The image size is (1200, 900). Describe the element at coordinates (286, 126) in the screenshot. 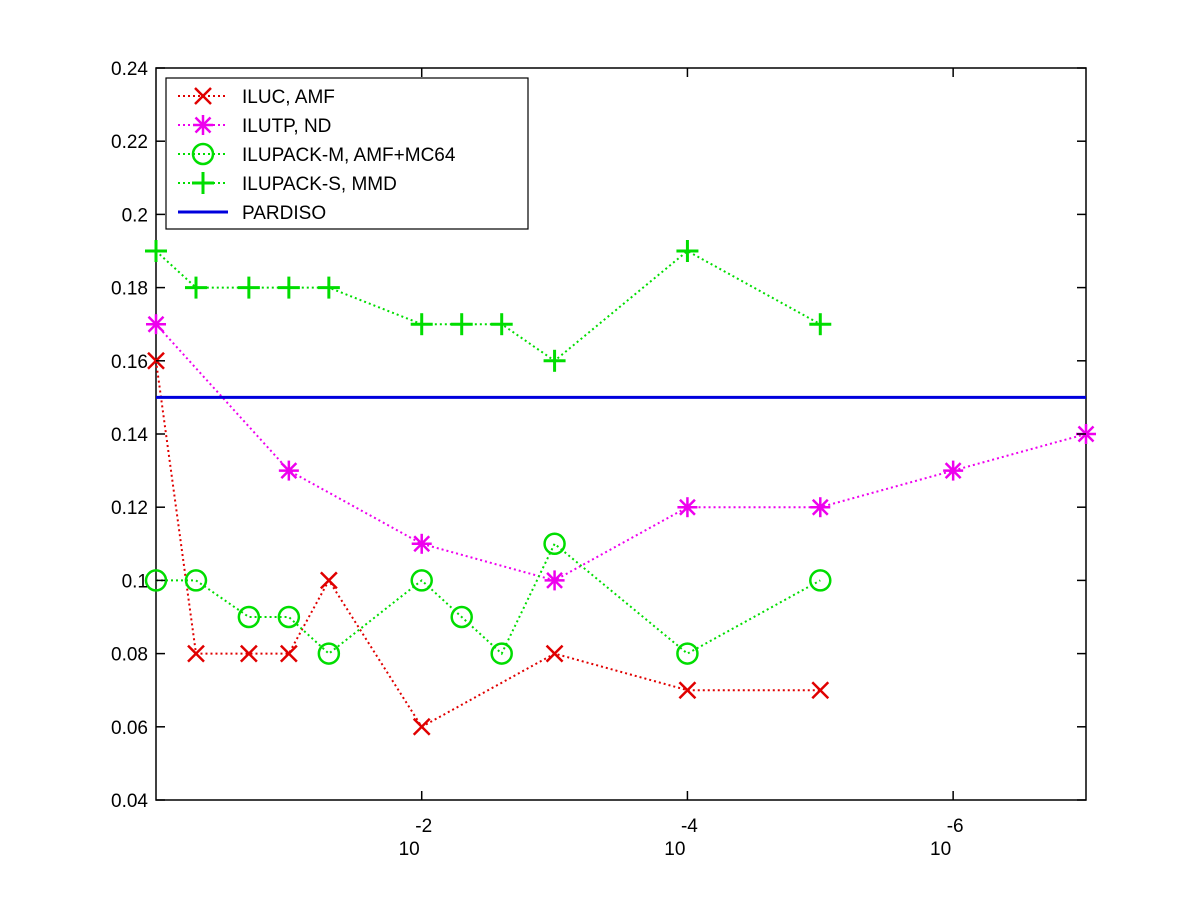

I see `legend-label: ILUTP, ND` at that location.